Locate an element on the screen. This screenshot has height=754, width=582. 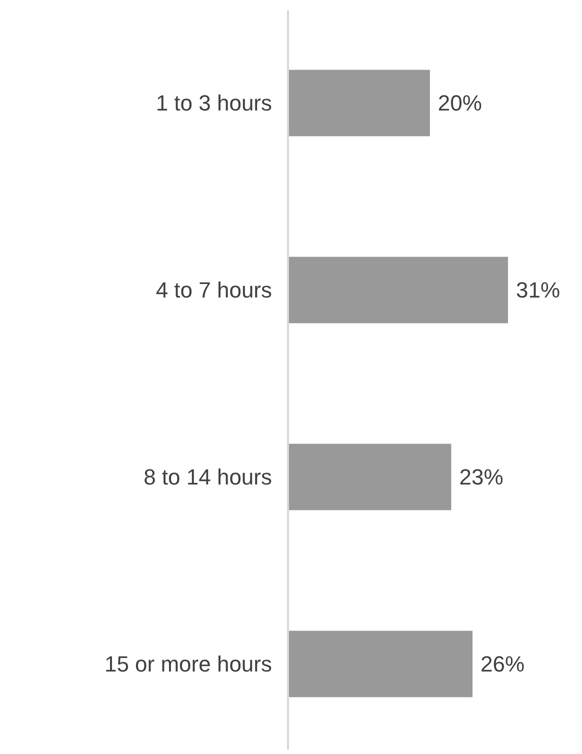
data-label: 31% is located at coordinates (538, 290).